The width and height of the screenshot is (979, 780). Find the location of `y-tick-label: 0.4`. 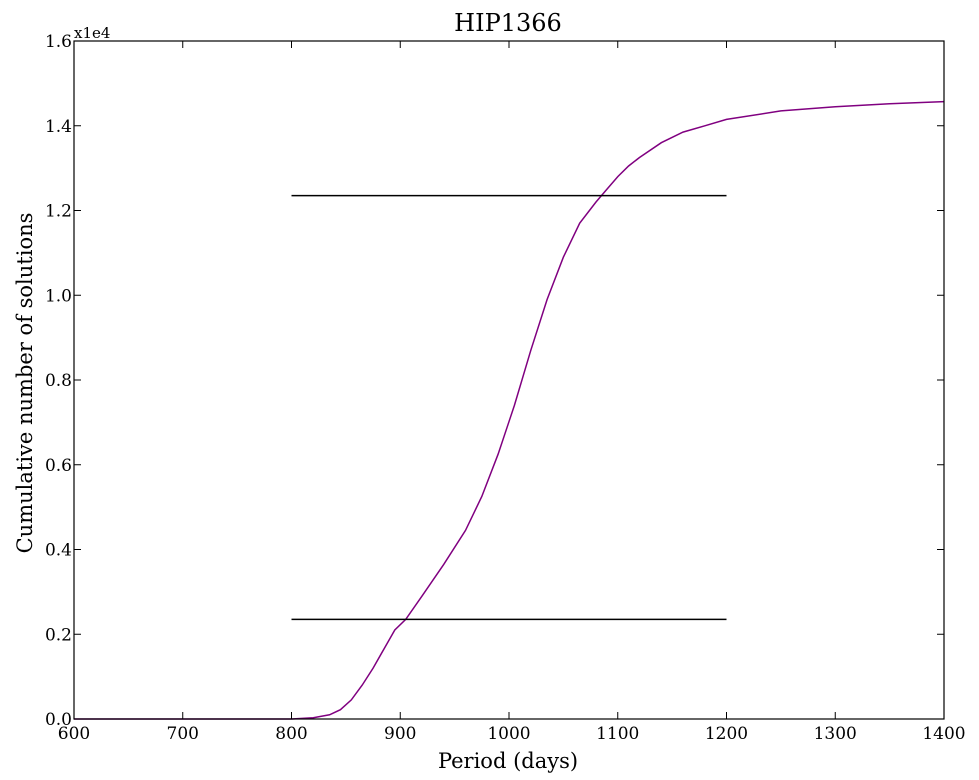

y-tick-label: 0.4 is located at coordinates (58, 551).